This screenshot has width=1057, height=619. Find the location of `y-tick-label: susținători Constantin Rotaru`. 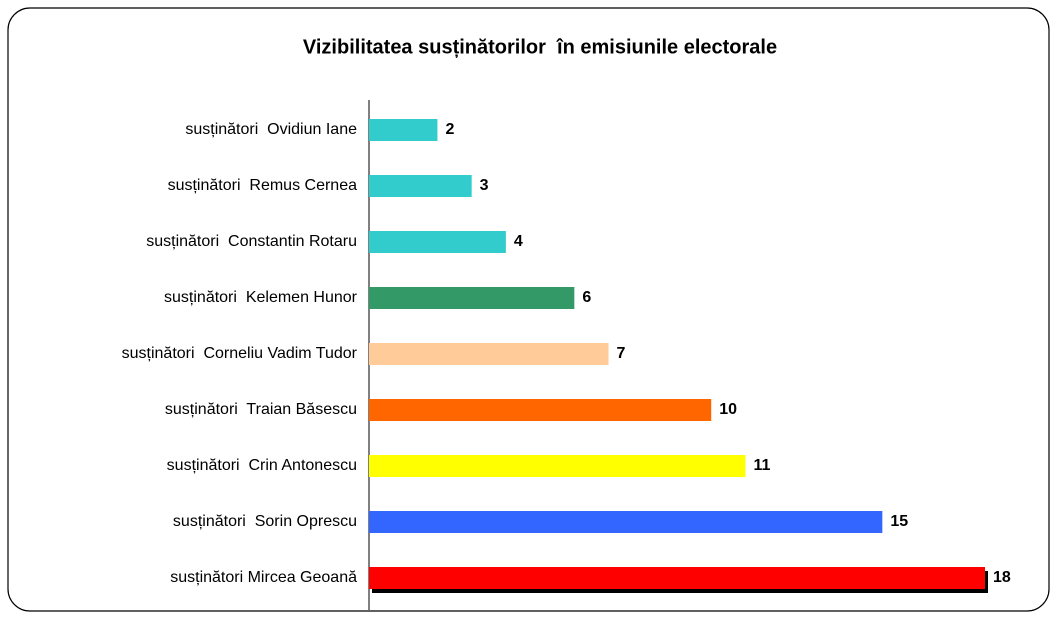

y-tick-label: susținători Constantin Rotaru is located at coordinates (251, 241).